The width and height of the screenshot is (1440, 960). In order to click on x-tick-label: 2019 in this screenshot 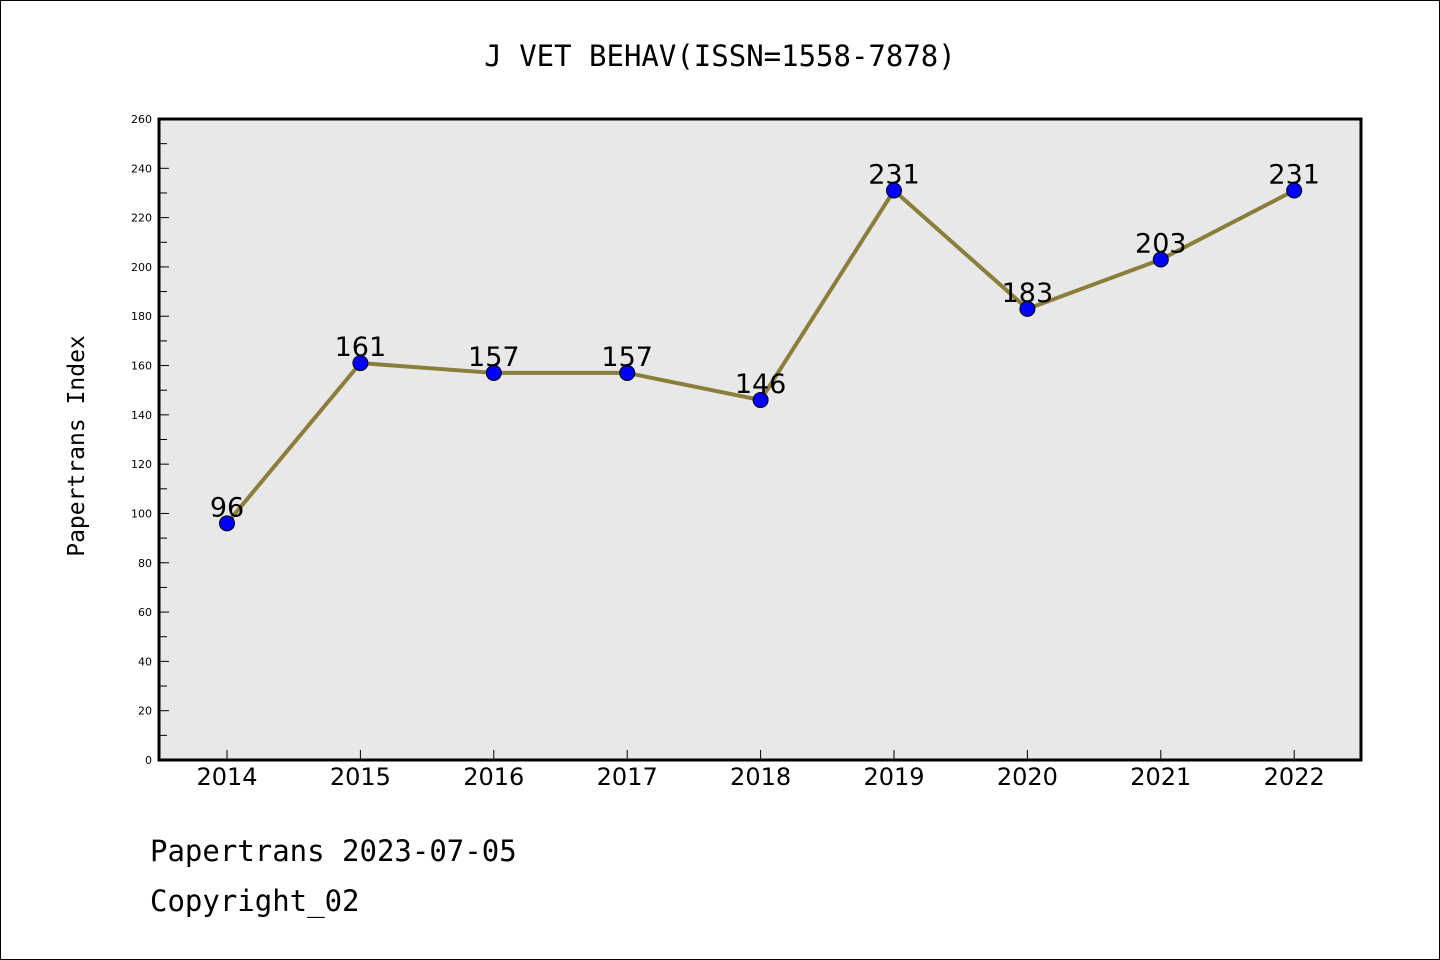, I will do `click(893, 777)`.